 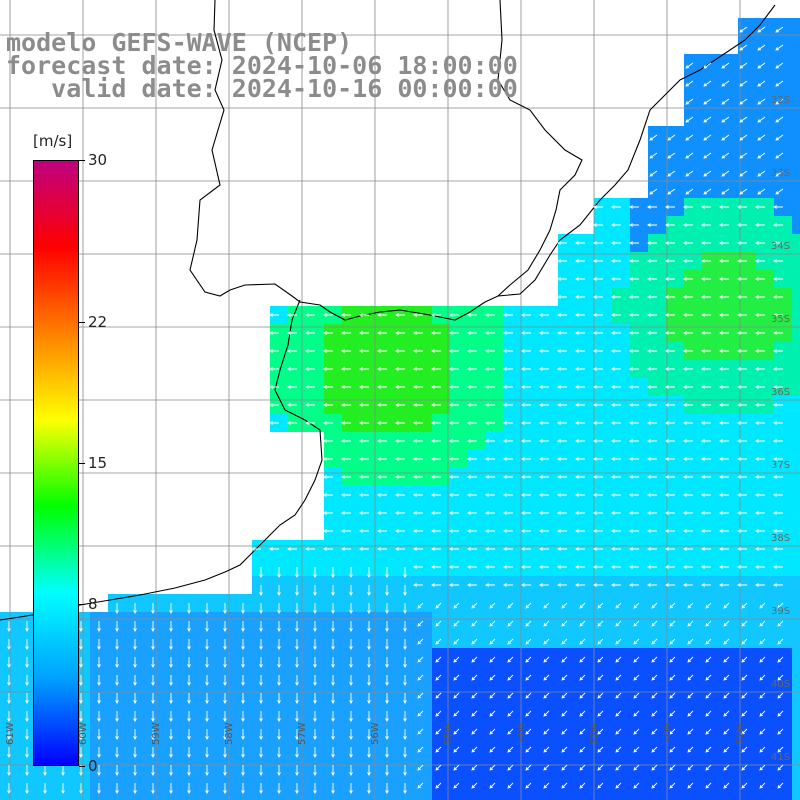 I want to click on longitude-label: 54W, so click(x=521, y=733).